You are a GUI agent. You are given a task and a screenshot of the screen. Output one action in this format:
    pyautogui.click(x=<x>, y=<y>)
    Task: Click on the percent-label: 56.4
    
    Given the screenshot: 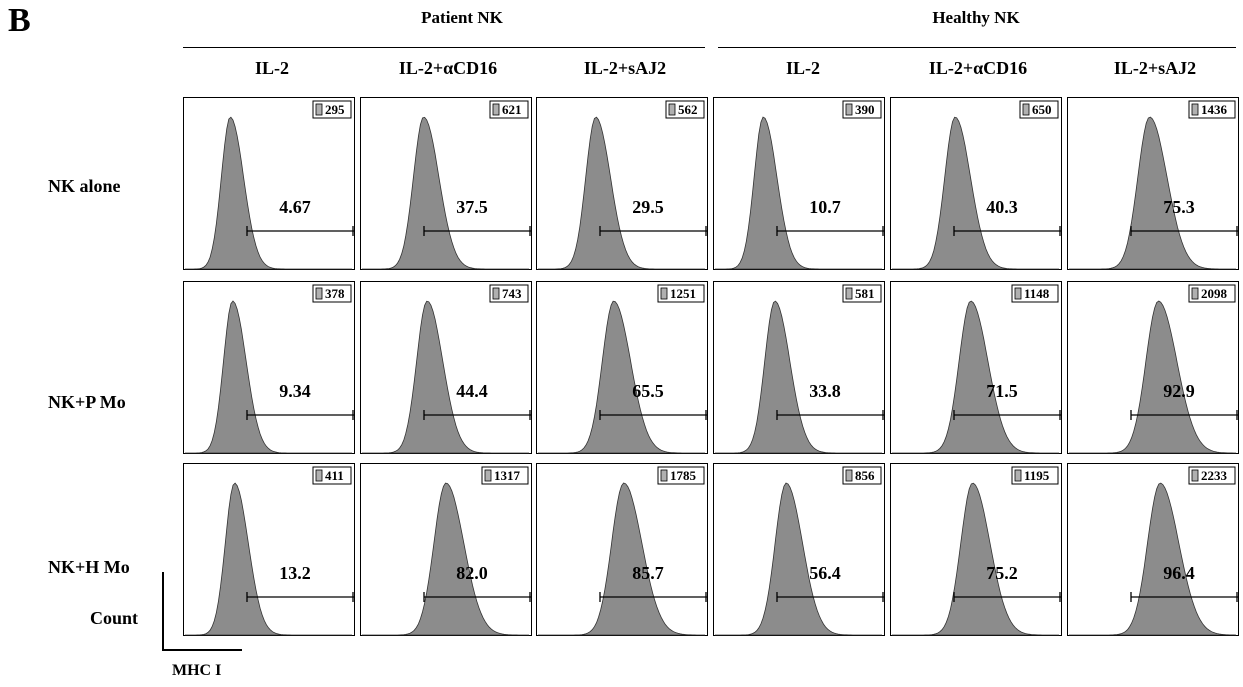 What is the action you would take?
    pyautogui.click(x=825, y=573)
    